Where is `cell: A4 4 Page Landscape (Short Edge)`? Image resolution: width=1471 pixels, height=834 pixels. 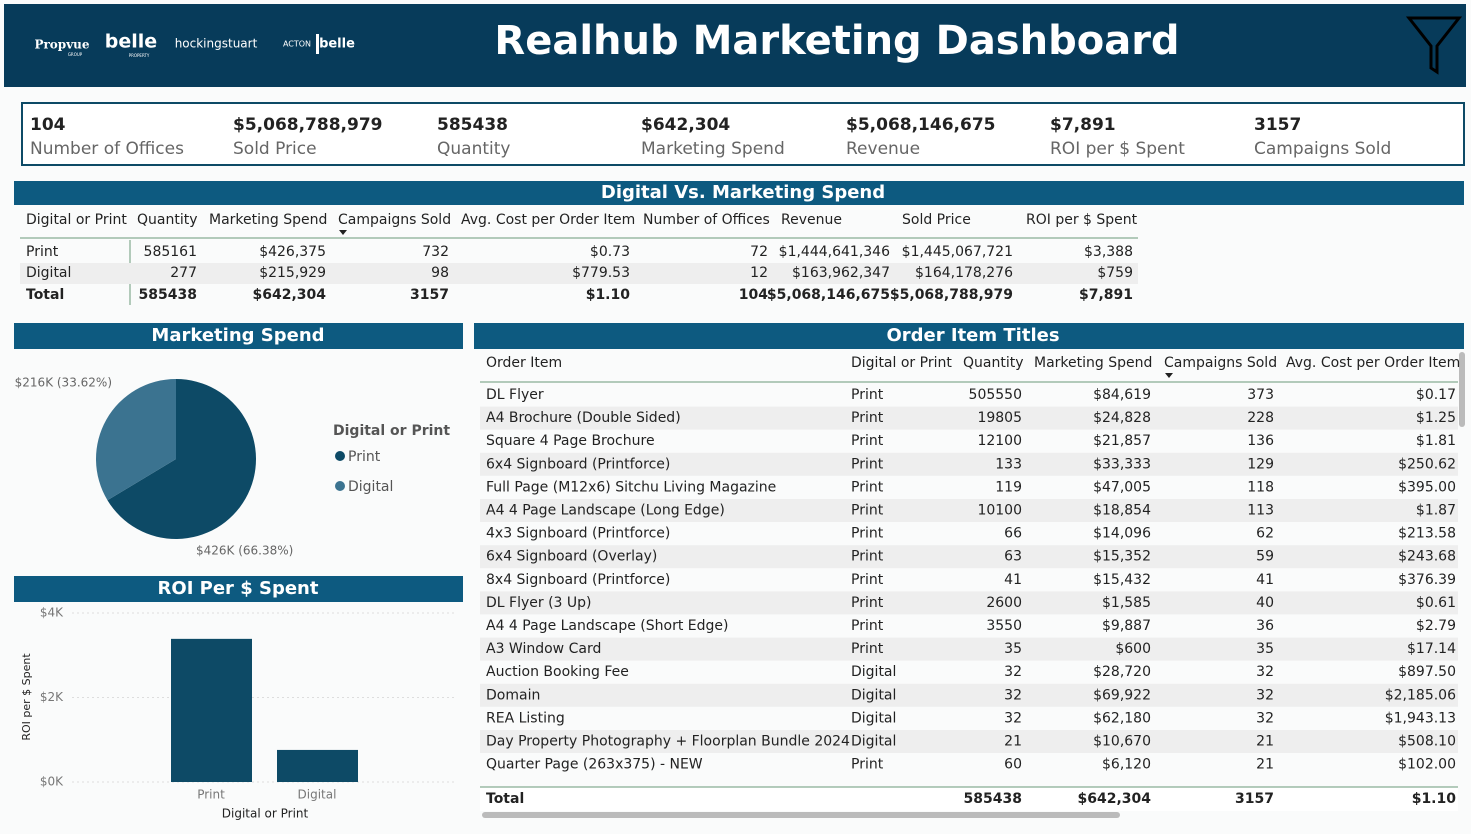 cell: A4 4 Page Landscape (Short Edge) is located at coordinates (607, 626).